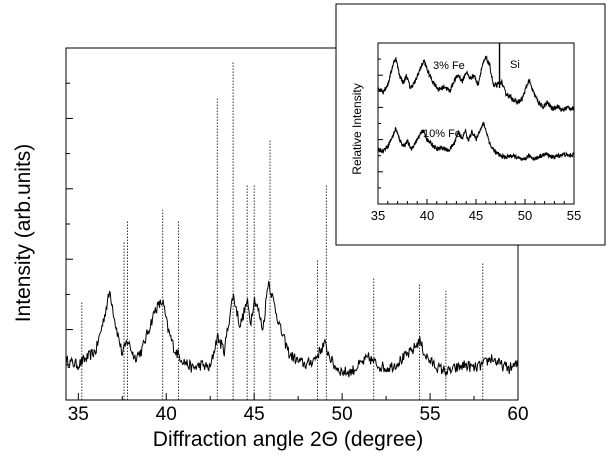 The image size is (608, 458). What do you see at coordinates (517, 414) in the screenshot?
I see `x-tick-label: 60` at bounding box center [517, 414].